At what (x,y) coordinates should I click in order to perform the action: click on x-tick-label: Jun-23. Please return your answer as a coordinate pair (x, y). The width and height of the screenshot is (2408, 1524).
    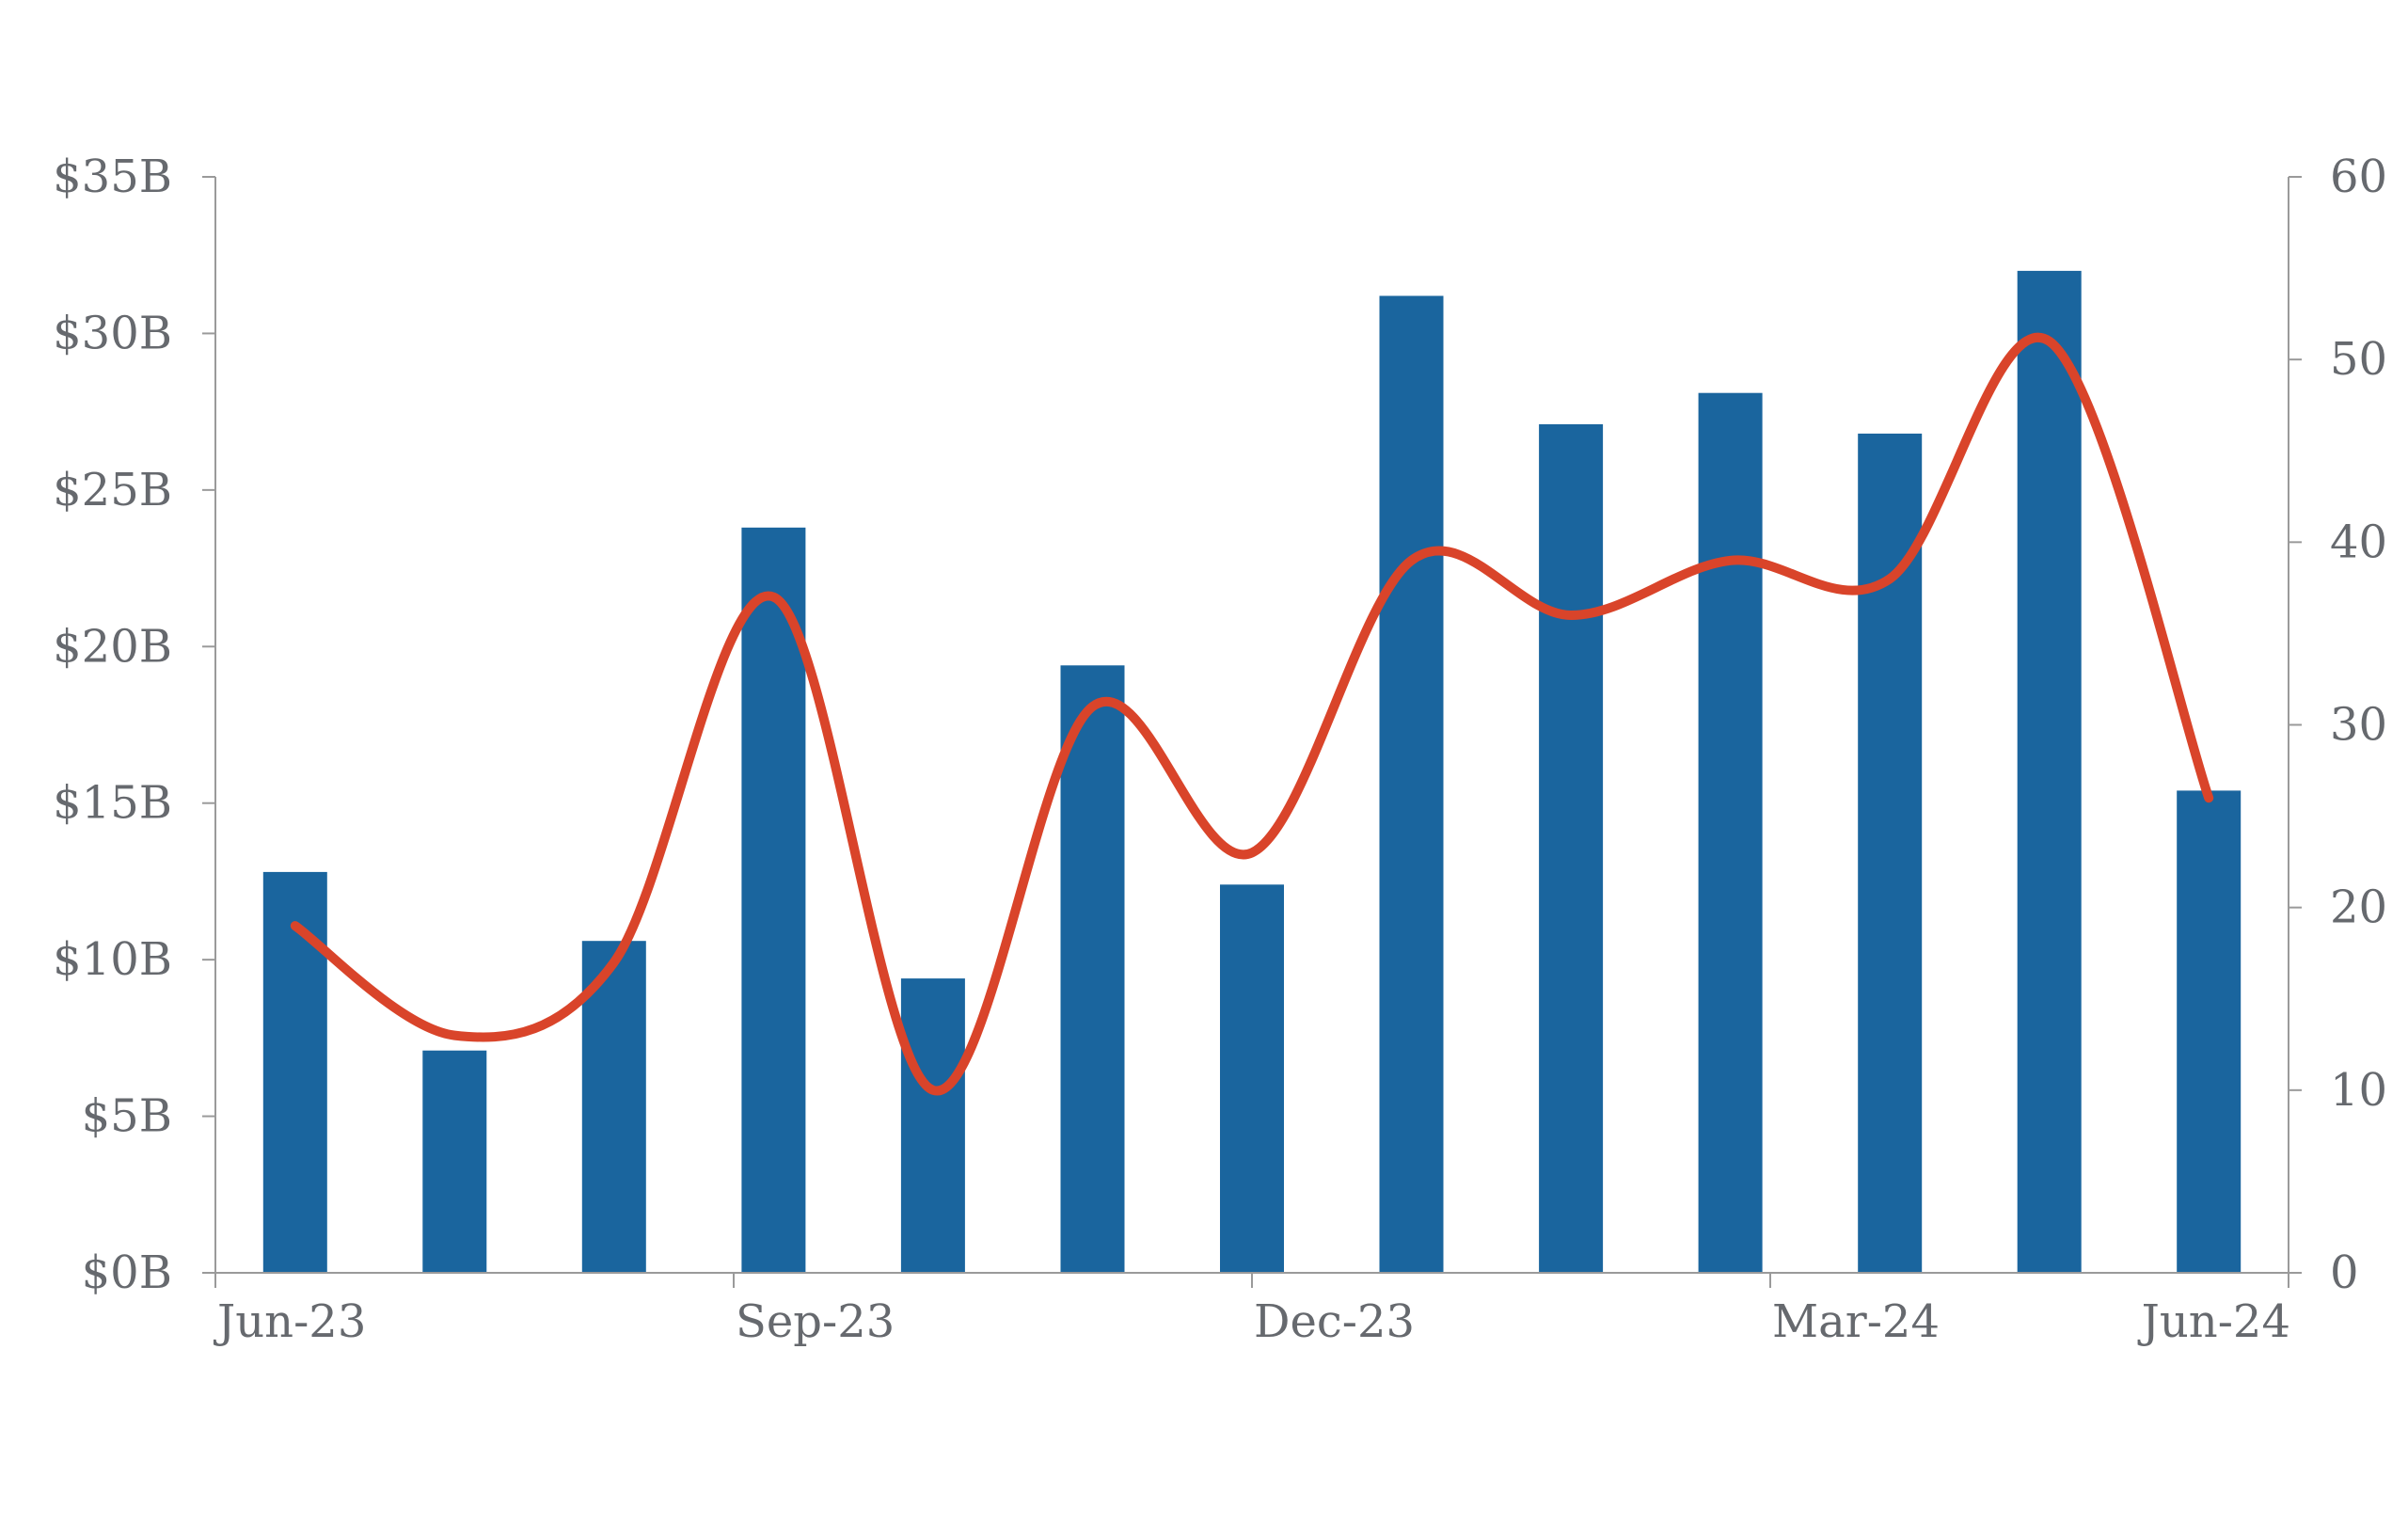
    Looking at the image, I should click on (290, 1322).